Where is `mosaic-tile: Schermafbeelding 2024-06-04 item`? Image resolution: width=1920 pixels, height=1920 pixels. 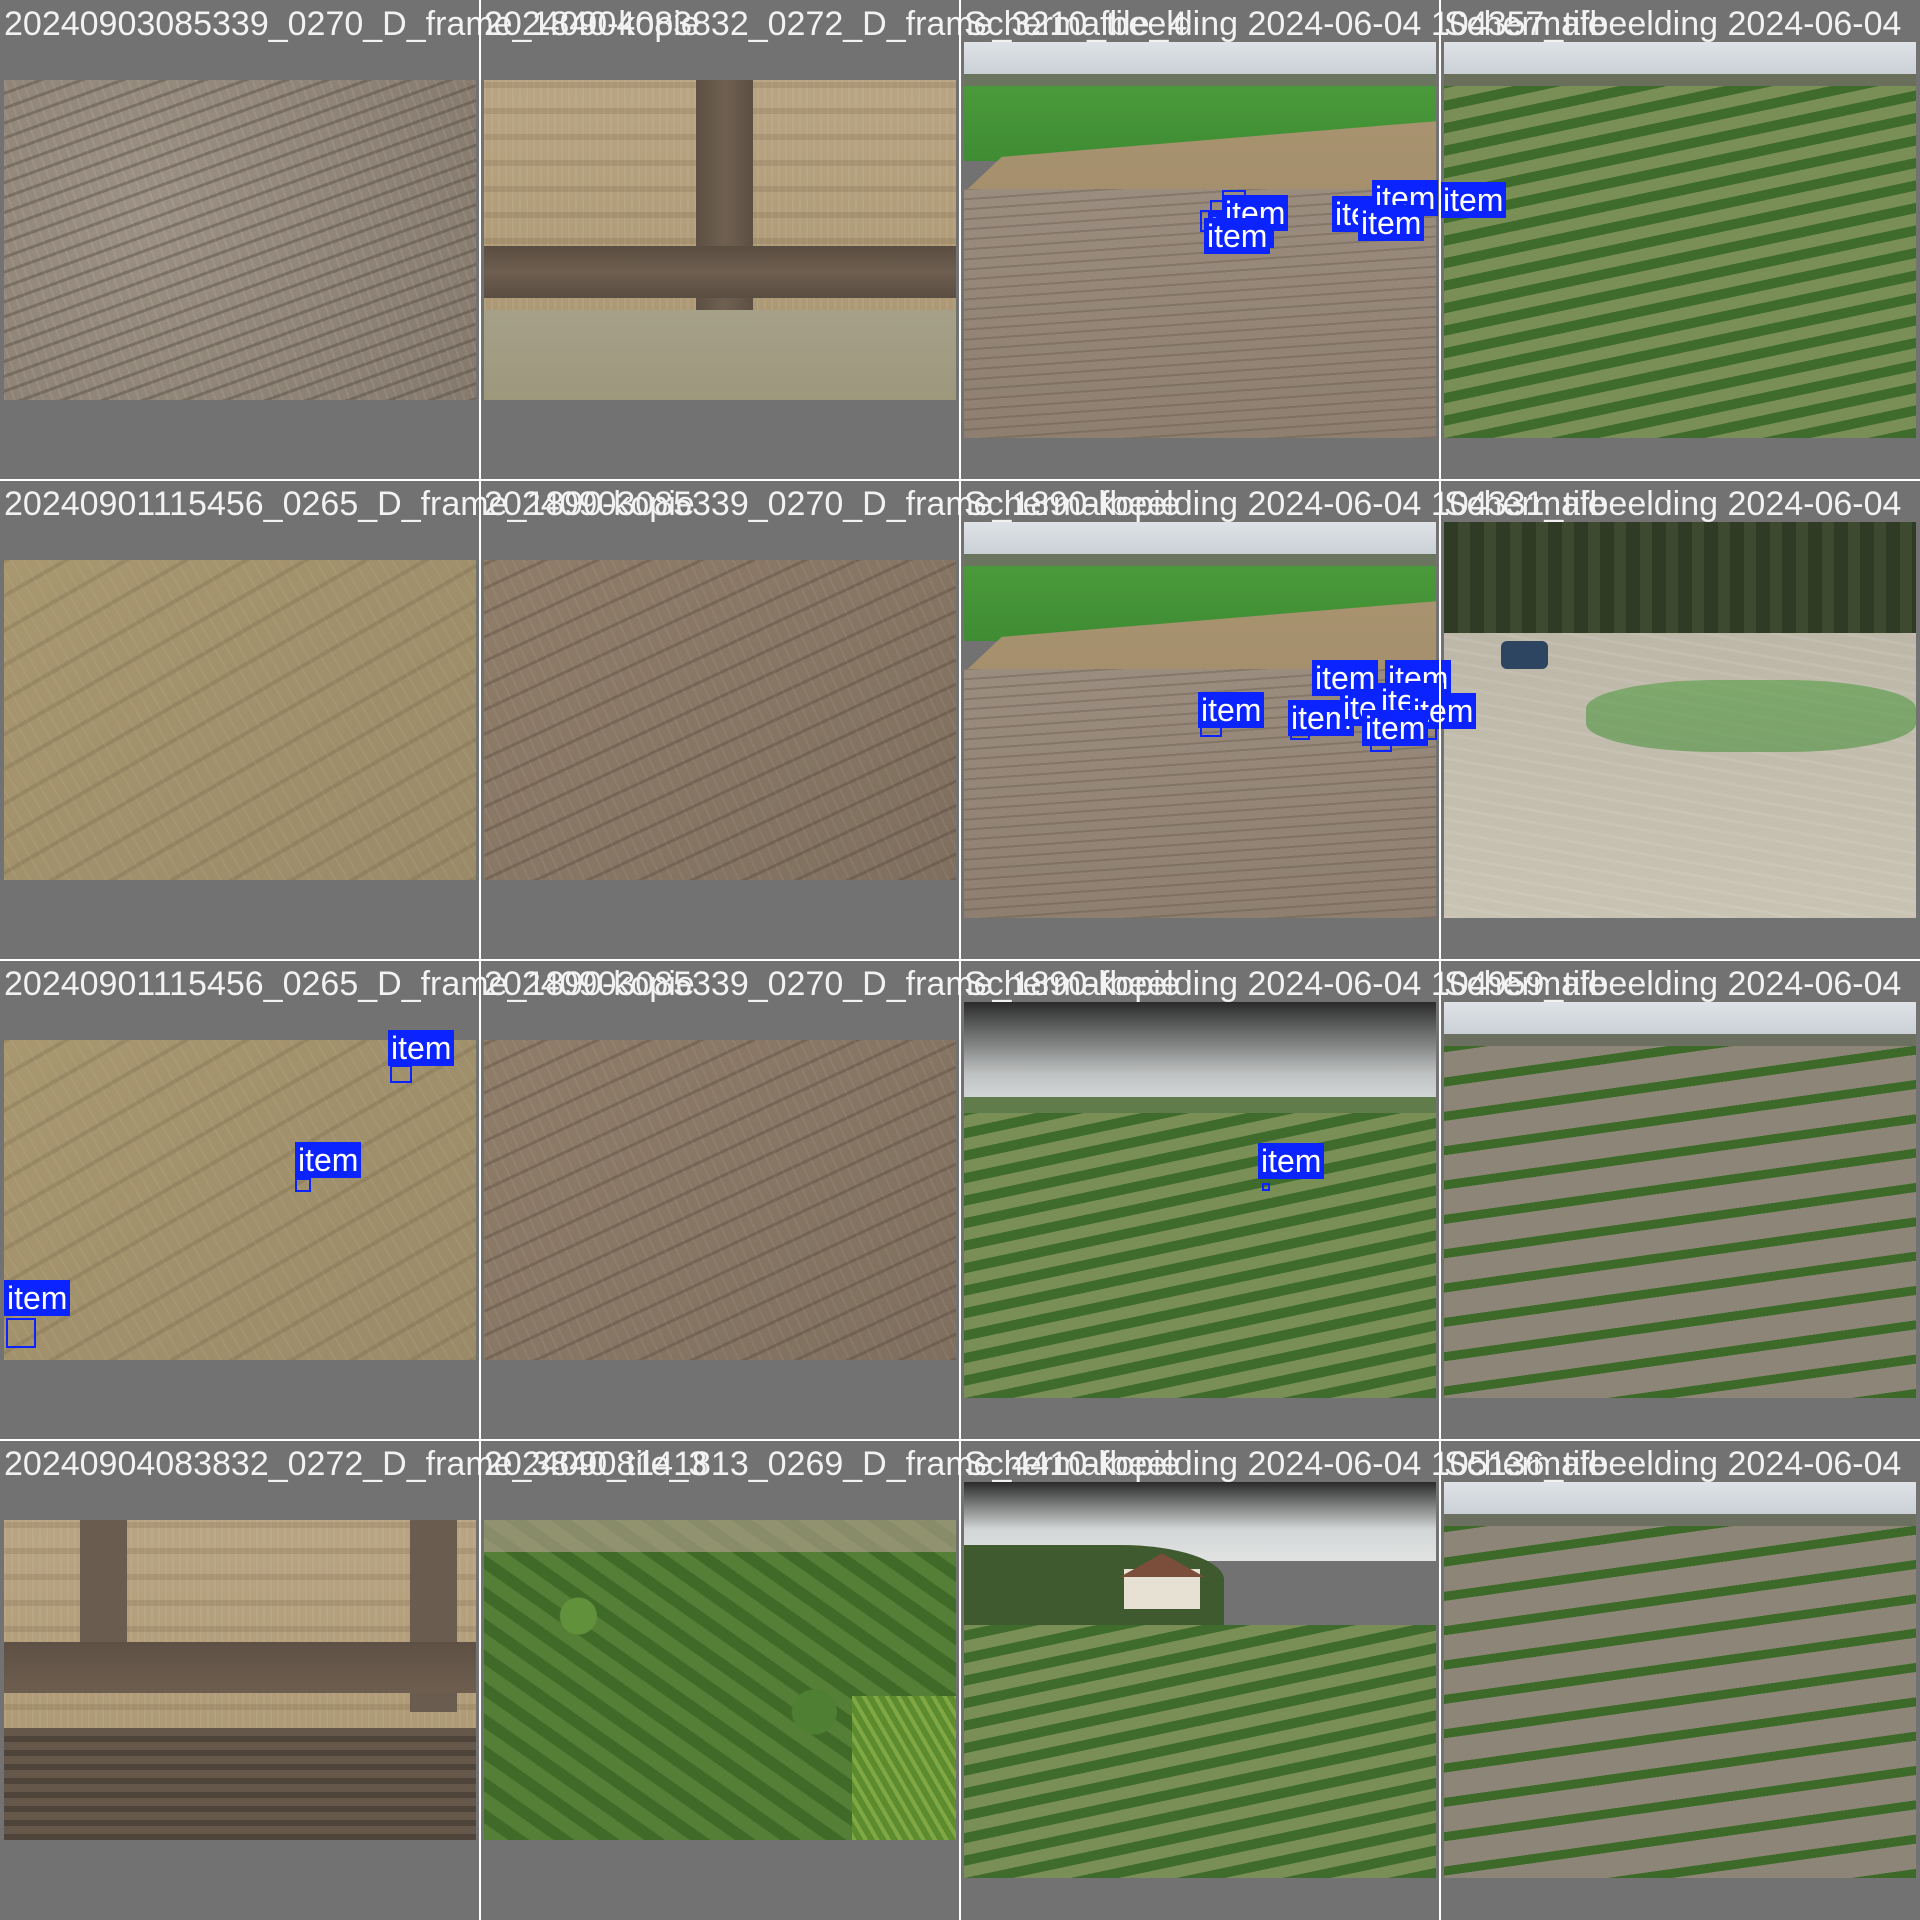 mosaic-tile: Schermafbeelding 2024-06-04 item is located at coordinates (1680, 240).